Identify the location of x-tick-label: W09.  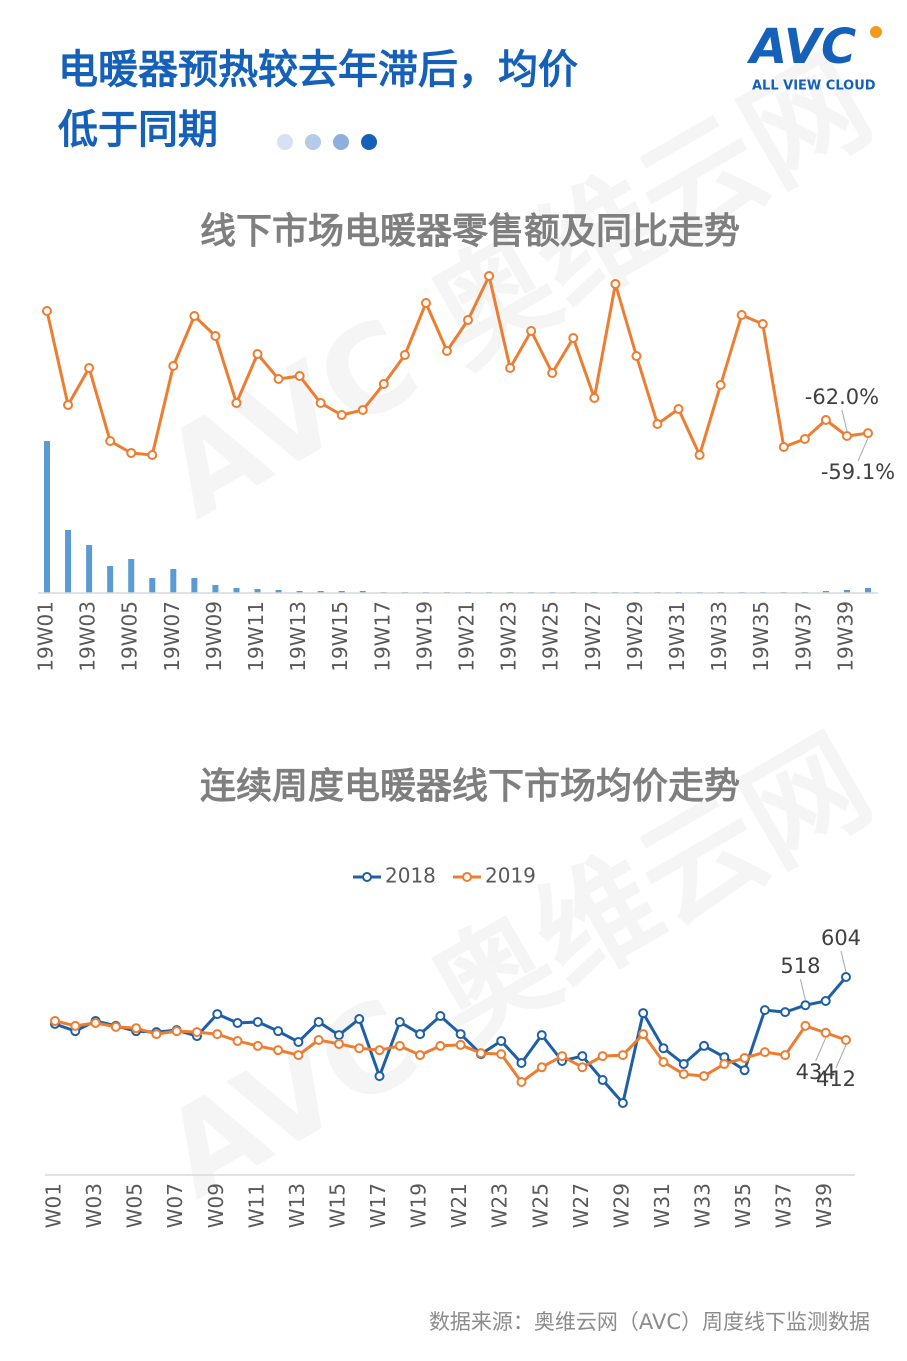
(216, 1205).